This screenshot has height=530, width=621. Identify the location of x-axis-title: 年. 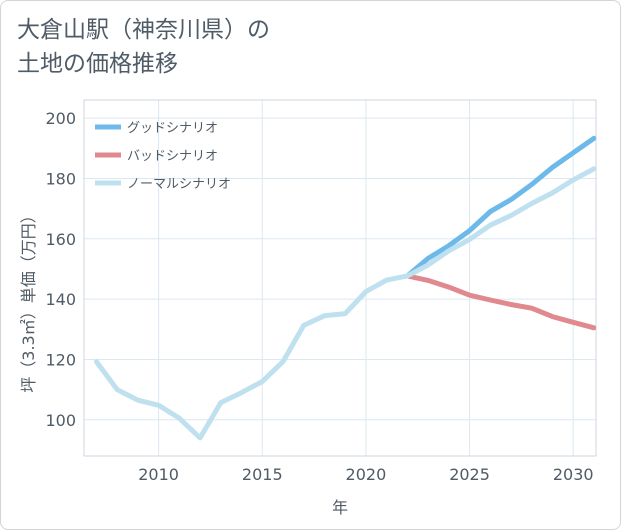
(340, 507).